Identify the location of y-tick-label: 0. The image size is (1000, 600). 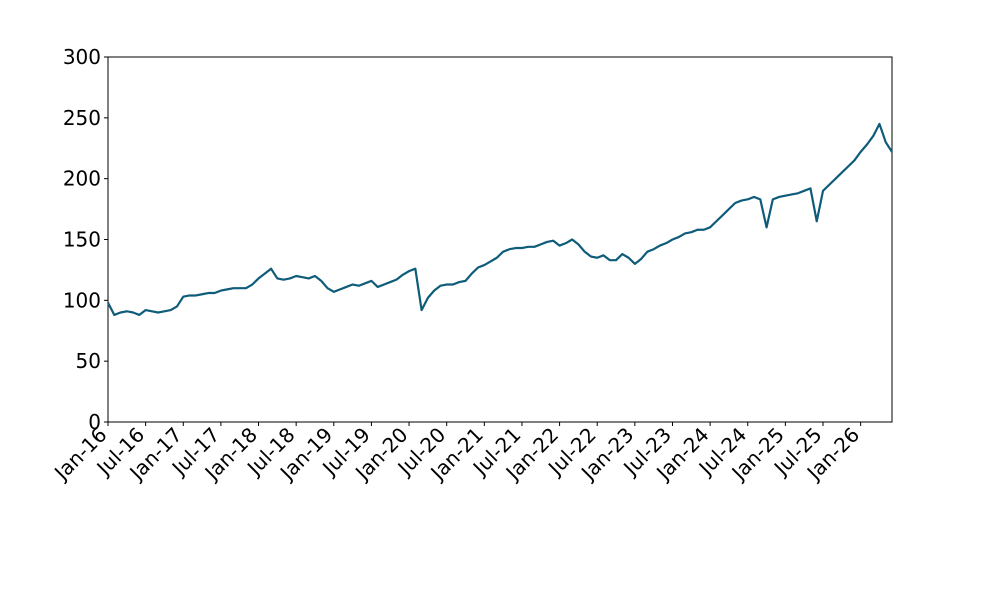
(94, 422).